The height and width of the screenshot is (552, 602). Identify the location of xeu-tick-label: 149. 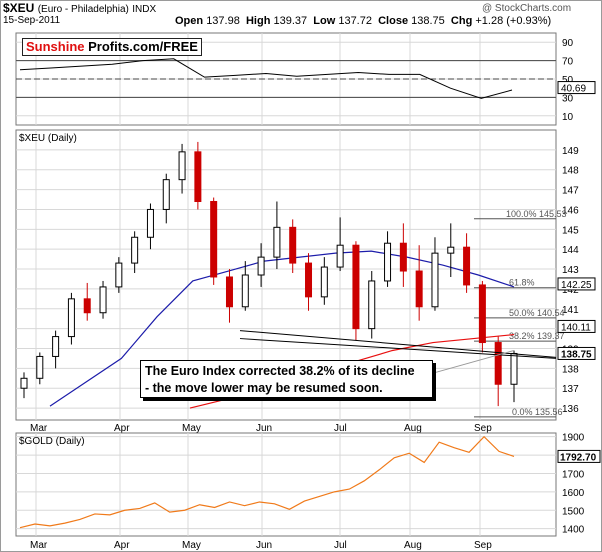
(570, 151).